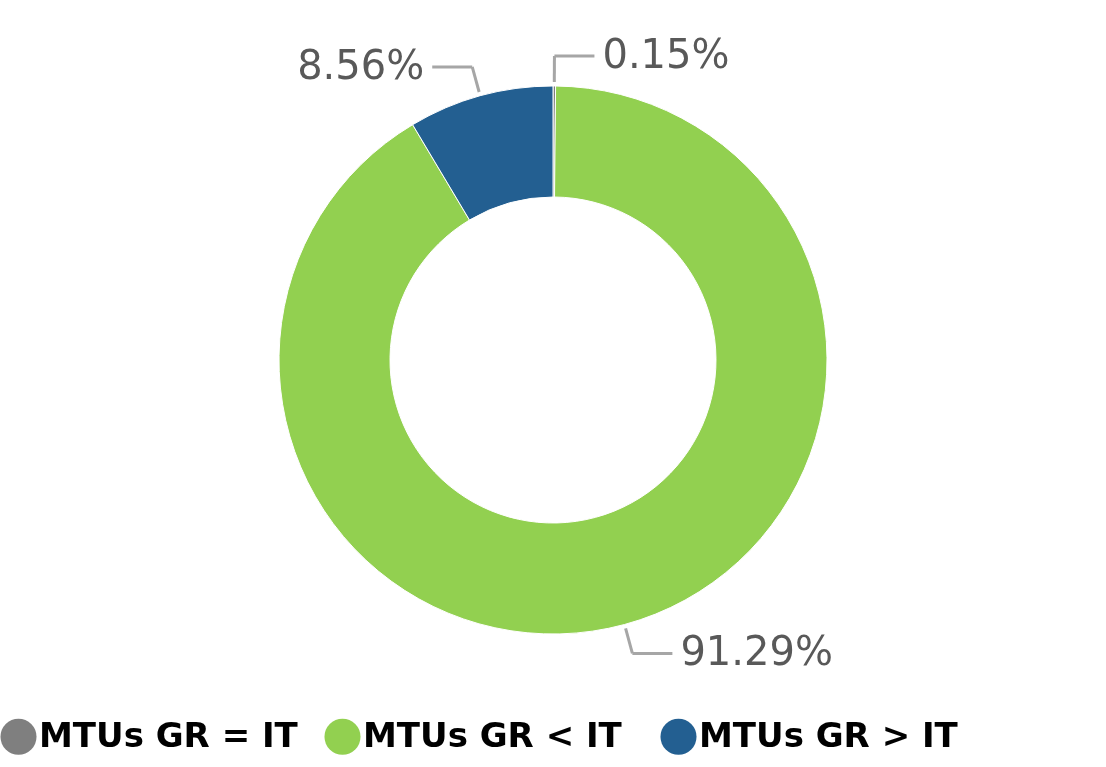 The width and height of the screenshot is (1106, 767). What do you see at coordinates (493, 734) in the screenshot?
I see `legend-label: MTUs GR < IT` at bounding box center [493, 734].